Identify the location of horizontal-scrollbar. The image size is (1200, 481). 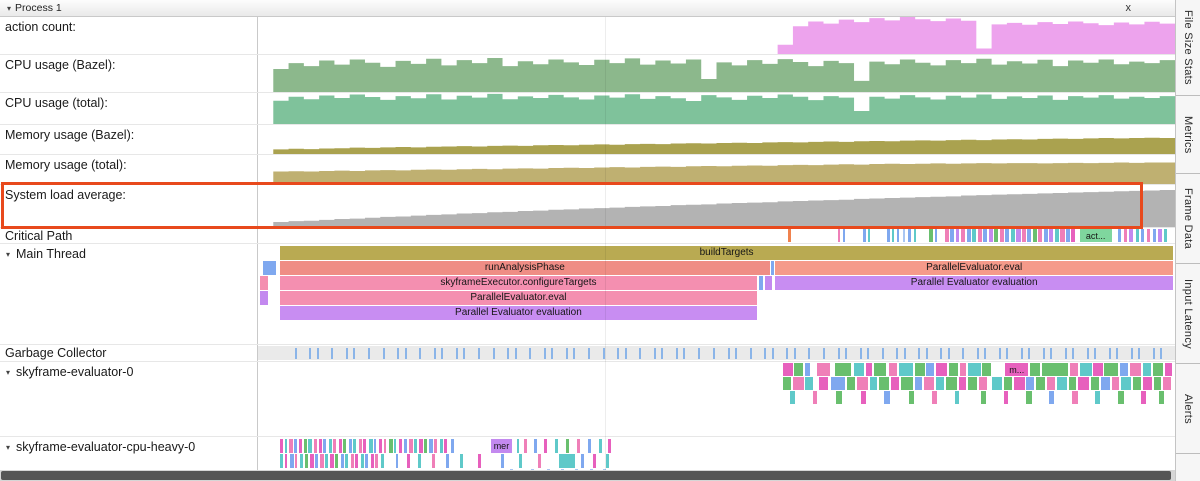
(587, 475).